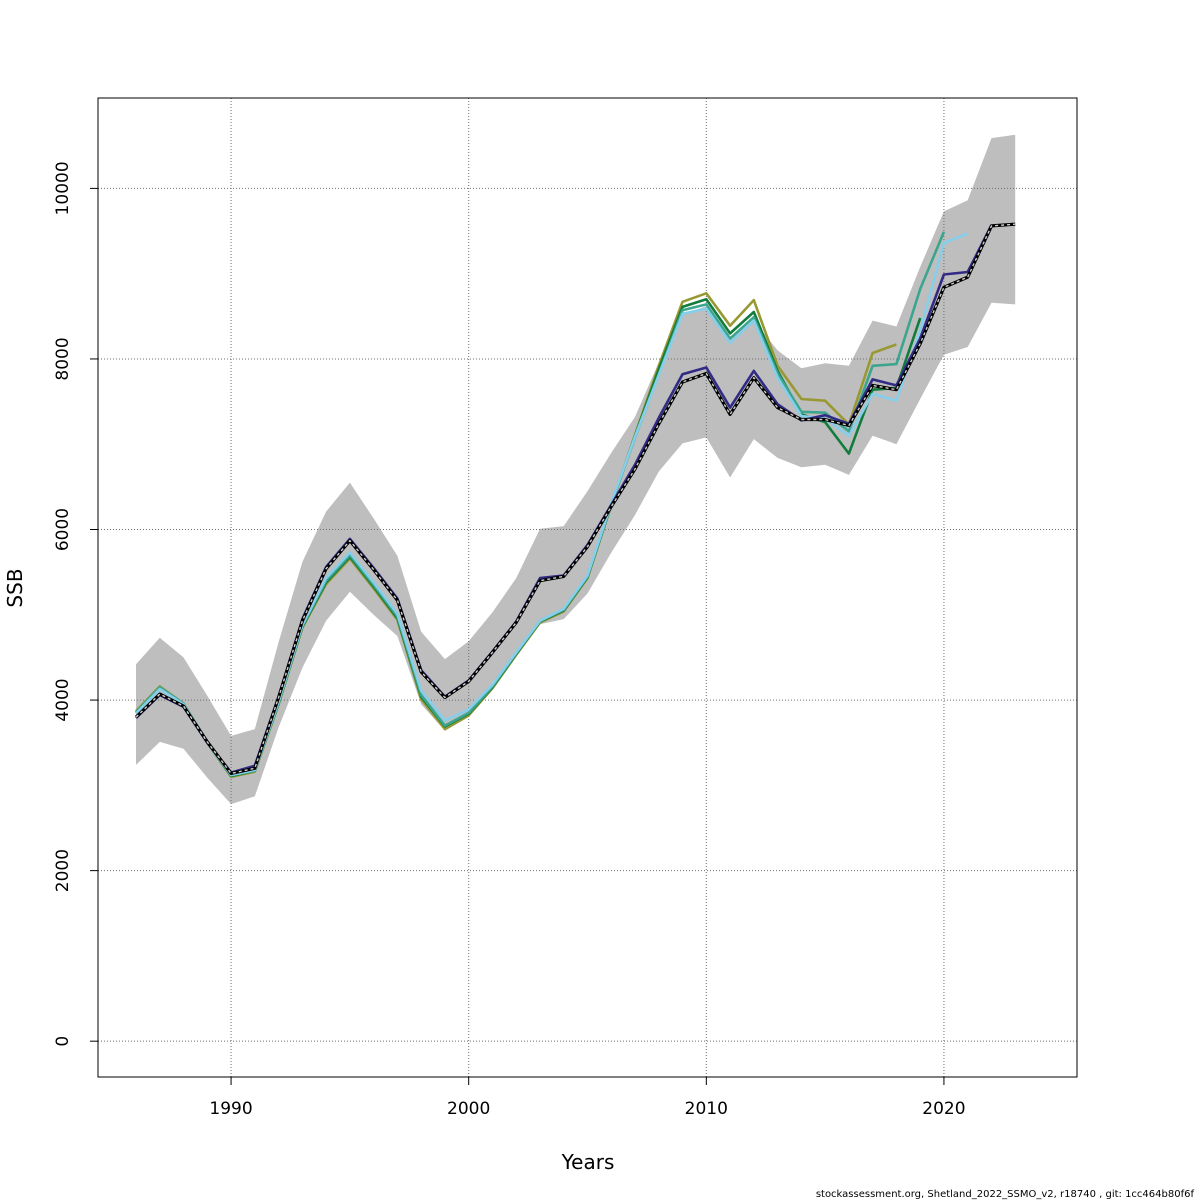  I want to click on x-tick-label: 2000, so click(468, 1109).